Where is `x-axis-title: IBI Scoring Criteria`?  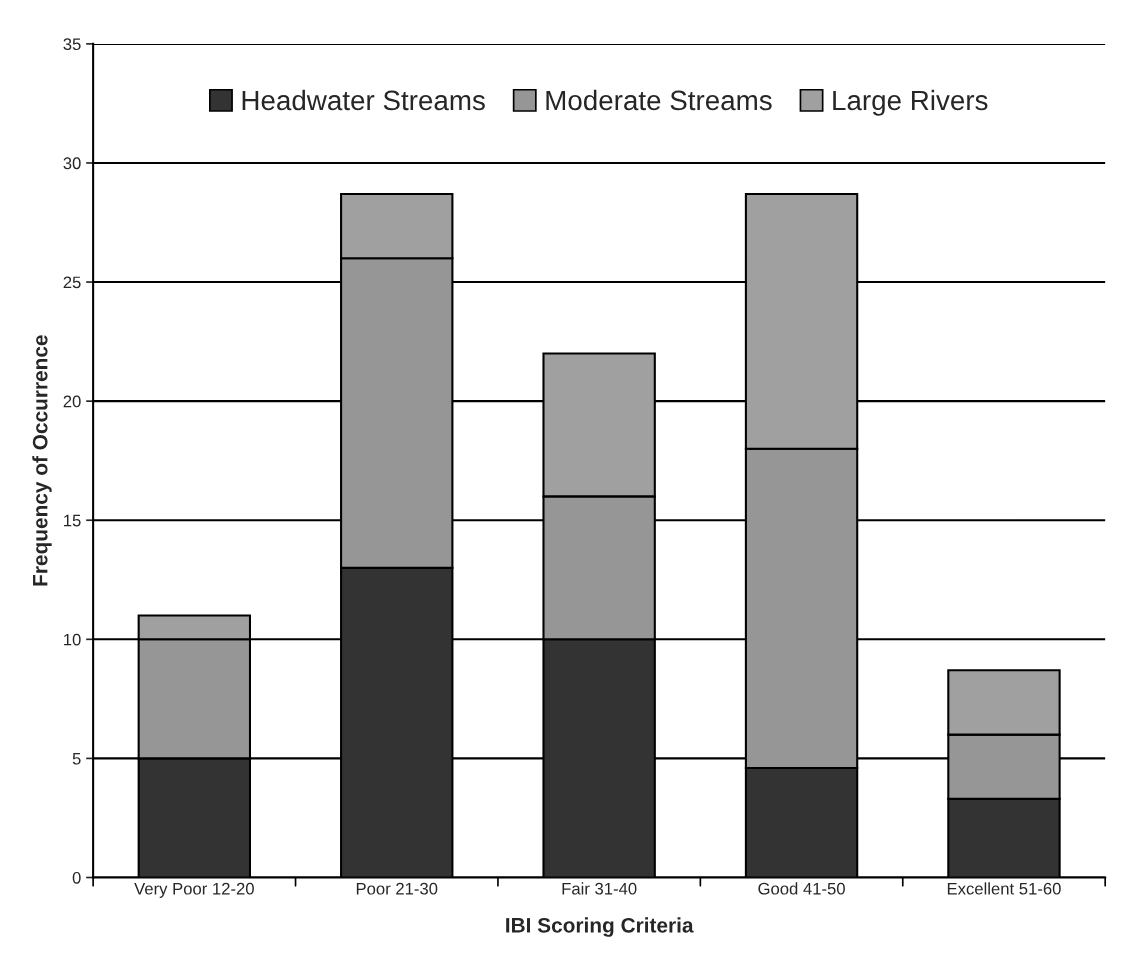
x-axis-title: IBI Scoring Criteria is located at coordinates (600, 927).